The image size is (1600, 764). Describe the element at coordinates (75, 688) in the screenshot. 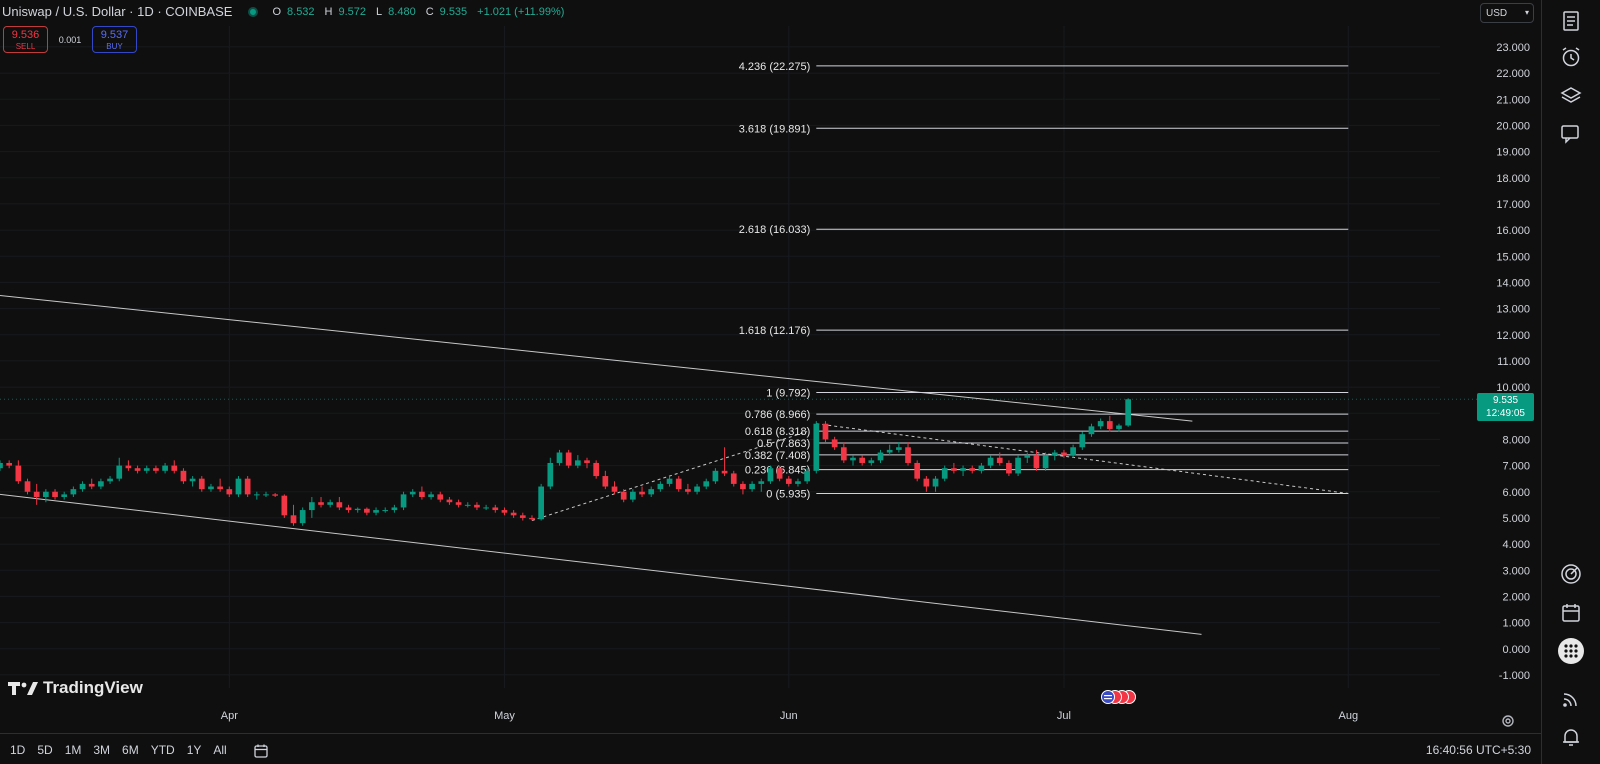

I see `tradingview-logo: TradingView` at that location.